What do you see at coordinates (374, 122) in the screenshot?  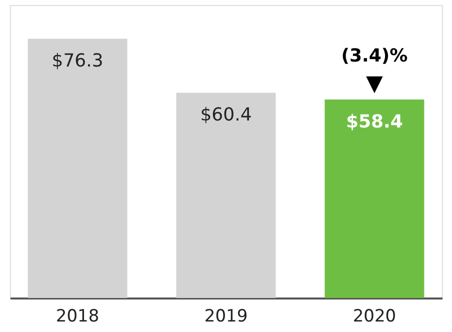 I see `data-label: $58.4` at bounding box center [374, 122].